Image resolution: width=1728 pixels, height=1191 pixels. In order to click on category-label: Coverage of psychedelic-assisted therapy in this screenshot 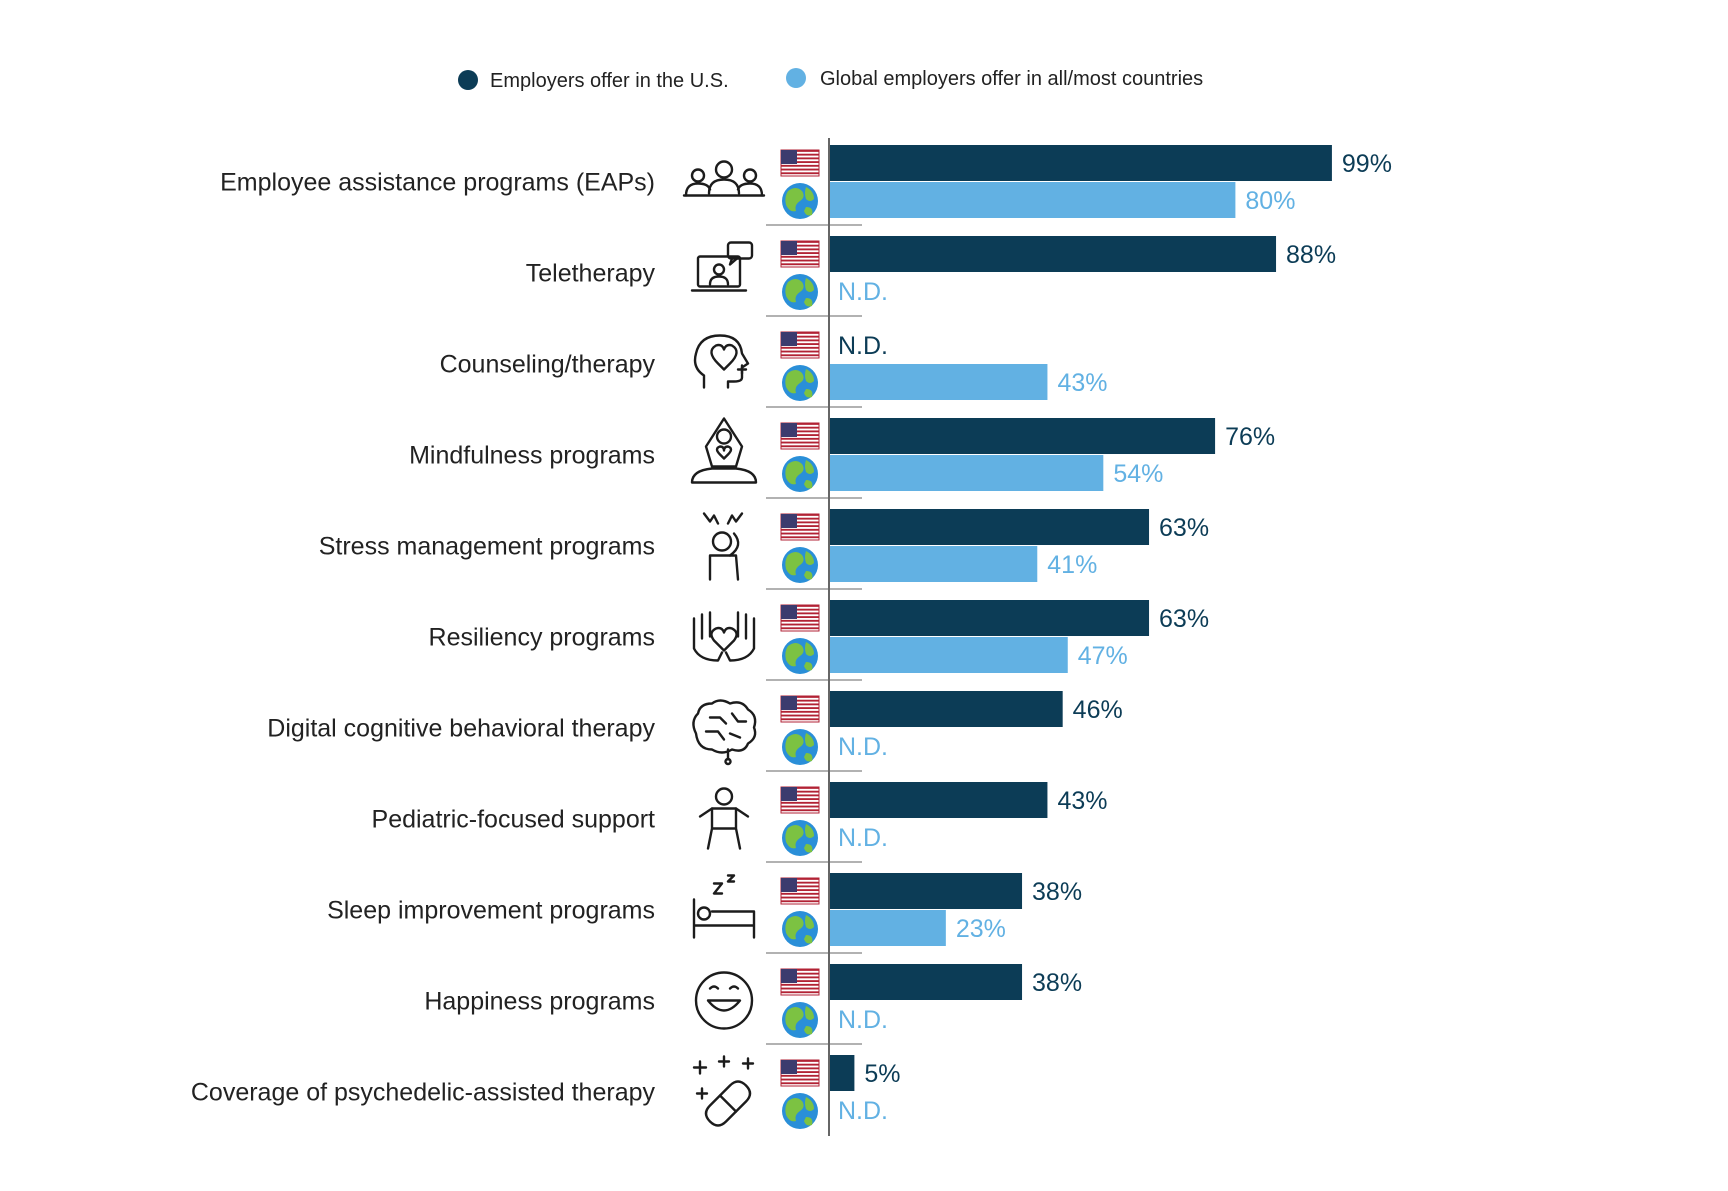, I will do `click(423, 1093)`.